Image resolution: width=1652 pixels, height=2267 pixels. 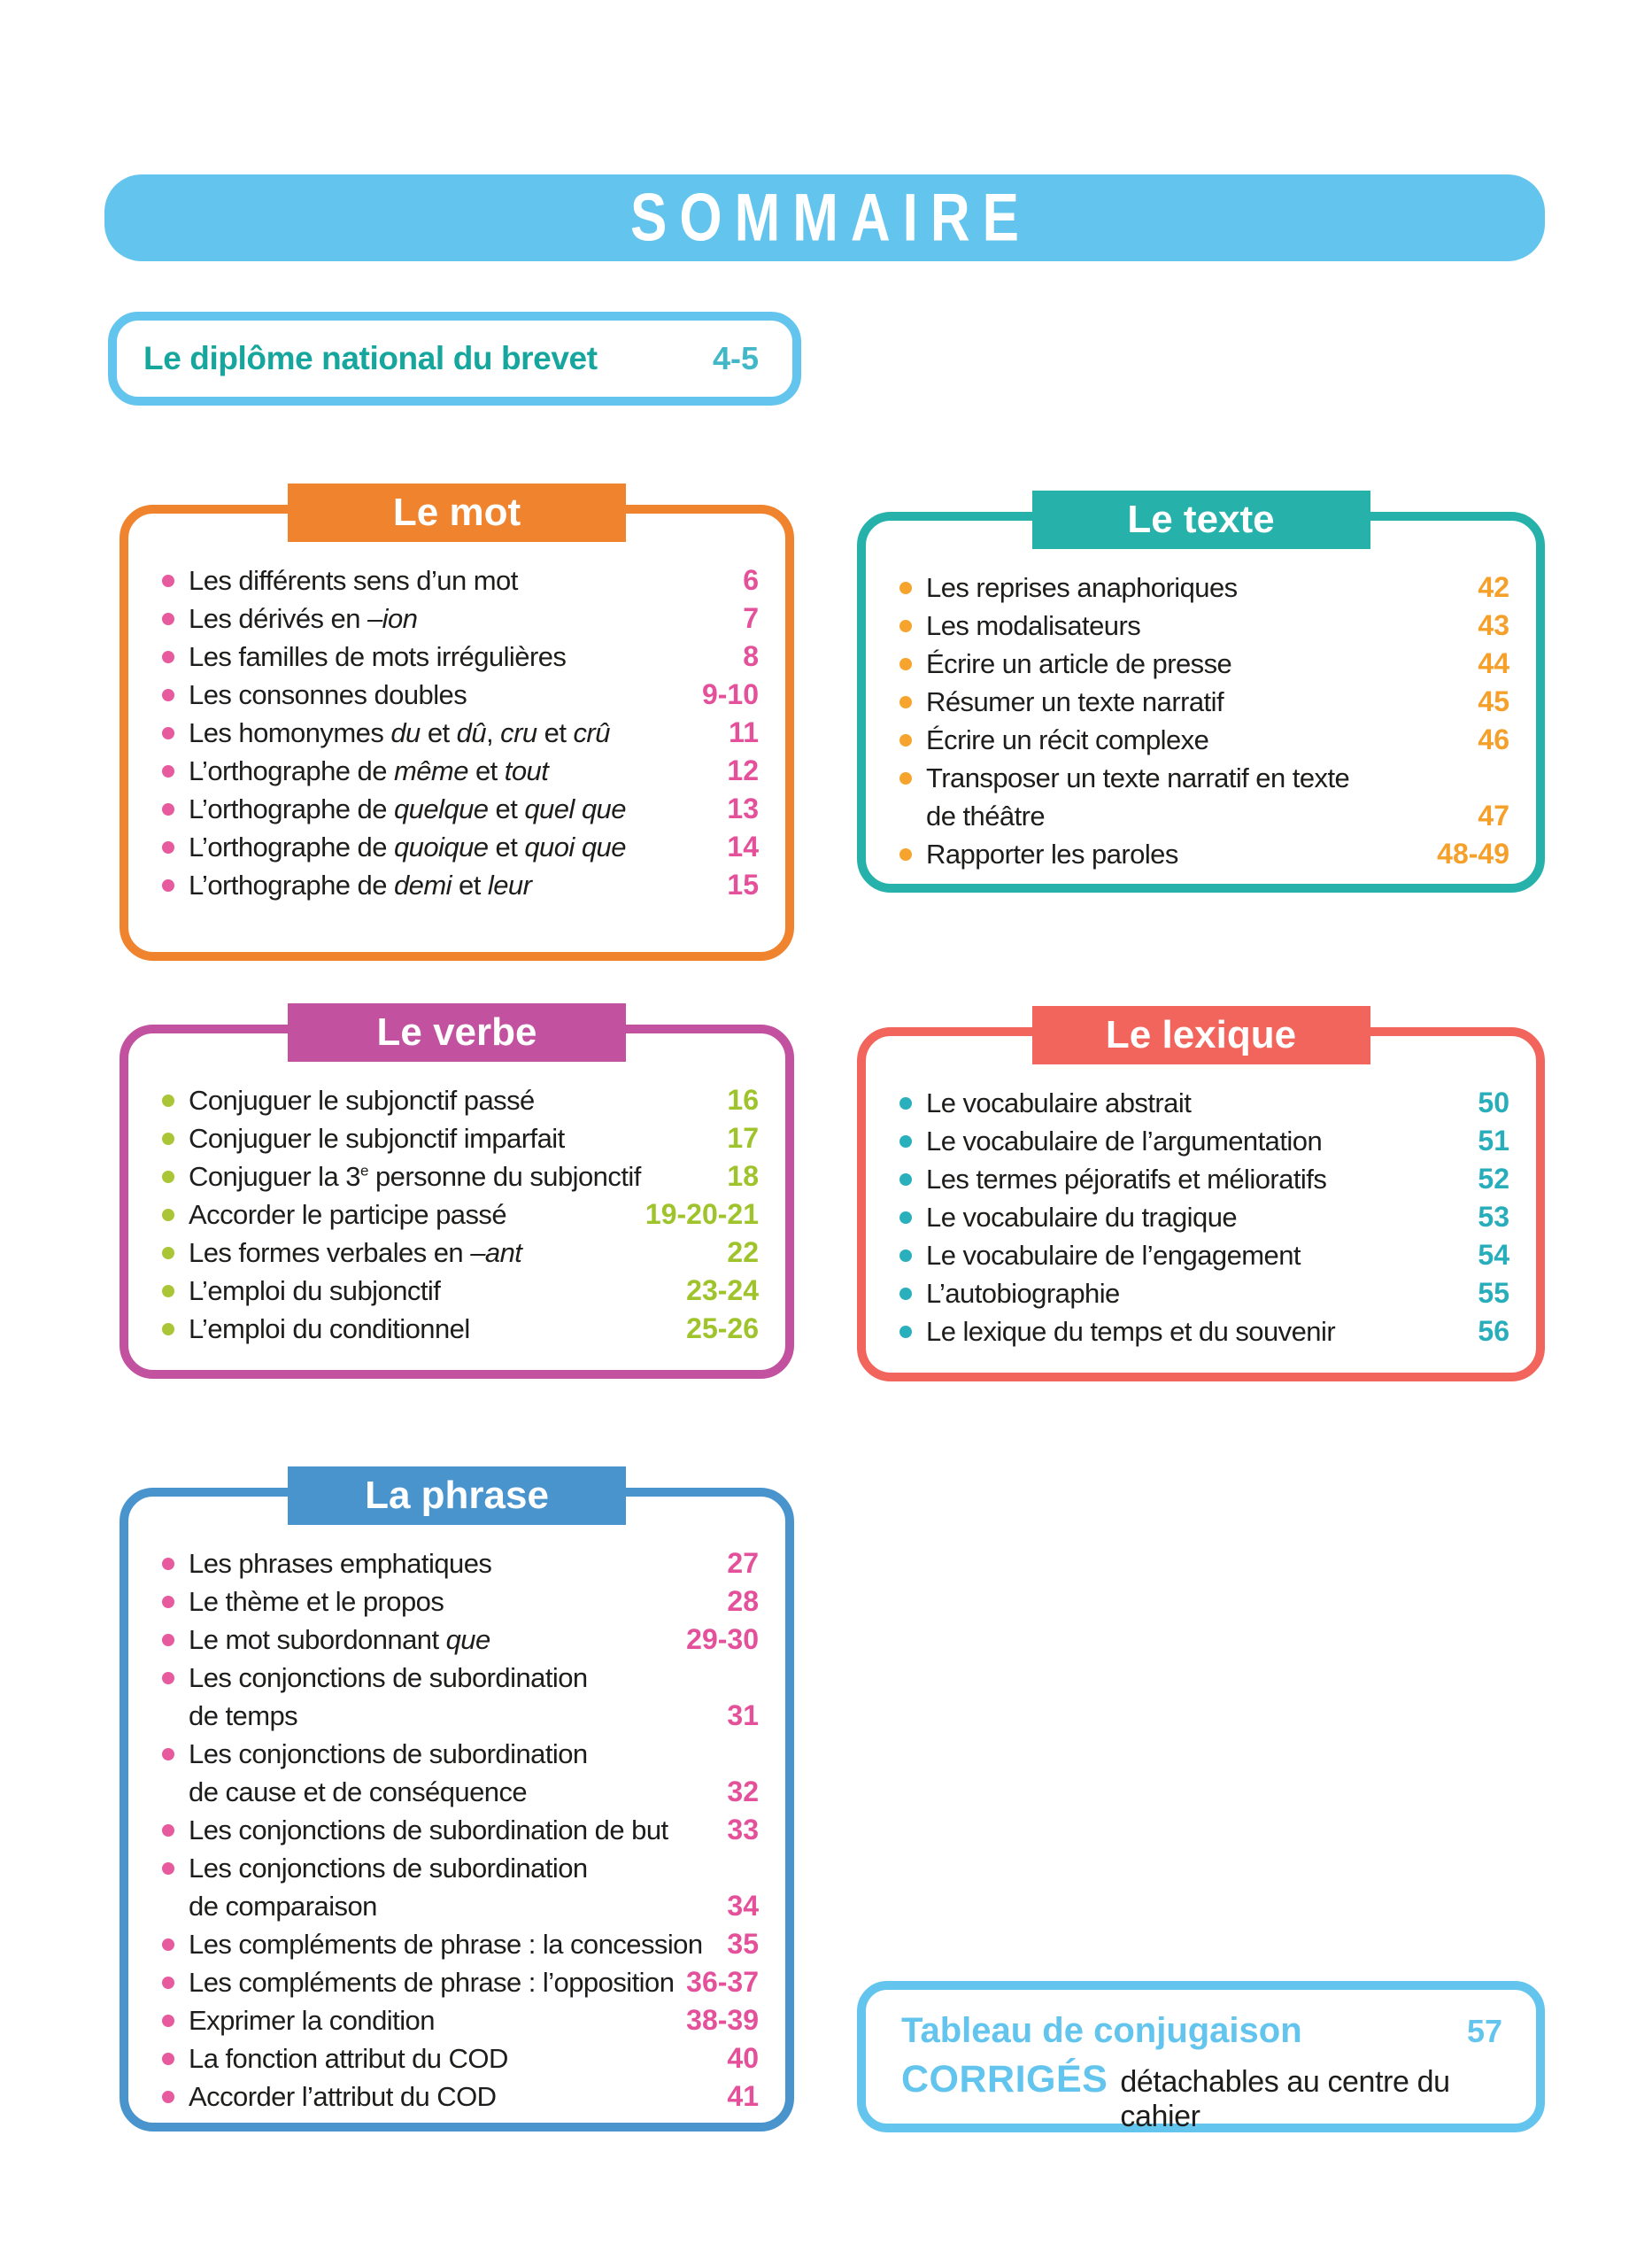 What do you see at coordinates (457, 1032) in the screenshot?
I see `section-header-tab: Le verbe` at bounding box center [457, 1032].